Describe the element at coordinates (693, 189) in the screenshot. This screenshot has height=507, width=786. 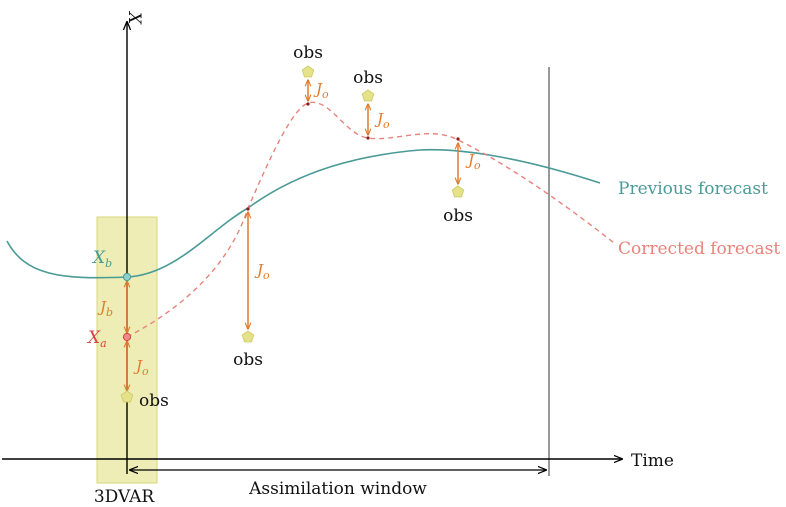
I see `previous-forecast-label: Previous forecast` at that location.